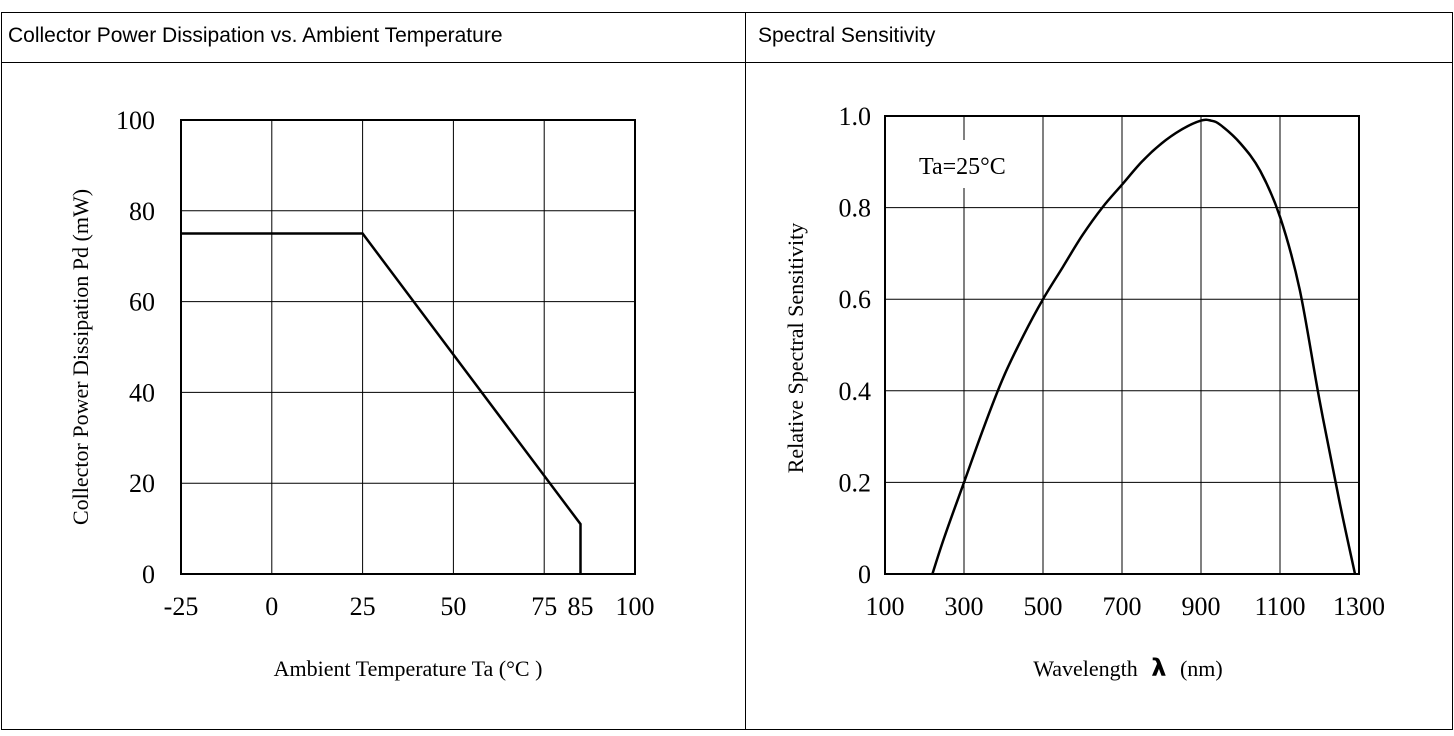  What do you see at coordinates (1122, 606) in the screenshot?
I see `spectral-chart-x-tick-label: 700` at bounding box center [1122, 606].